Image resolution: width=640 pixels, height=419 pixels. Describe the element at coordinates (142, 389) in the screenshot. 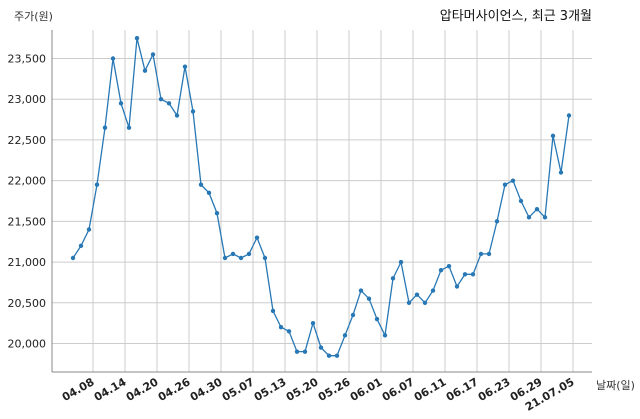

I see `x-tick-label: 04.20` at that location.